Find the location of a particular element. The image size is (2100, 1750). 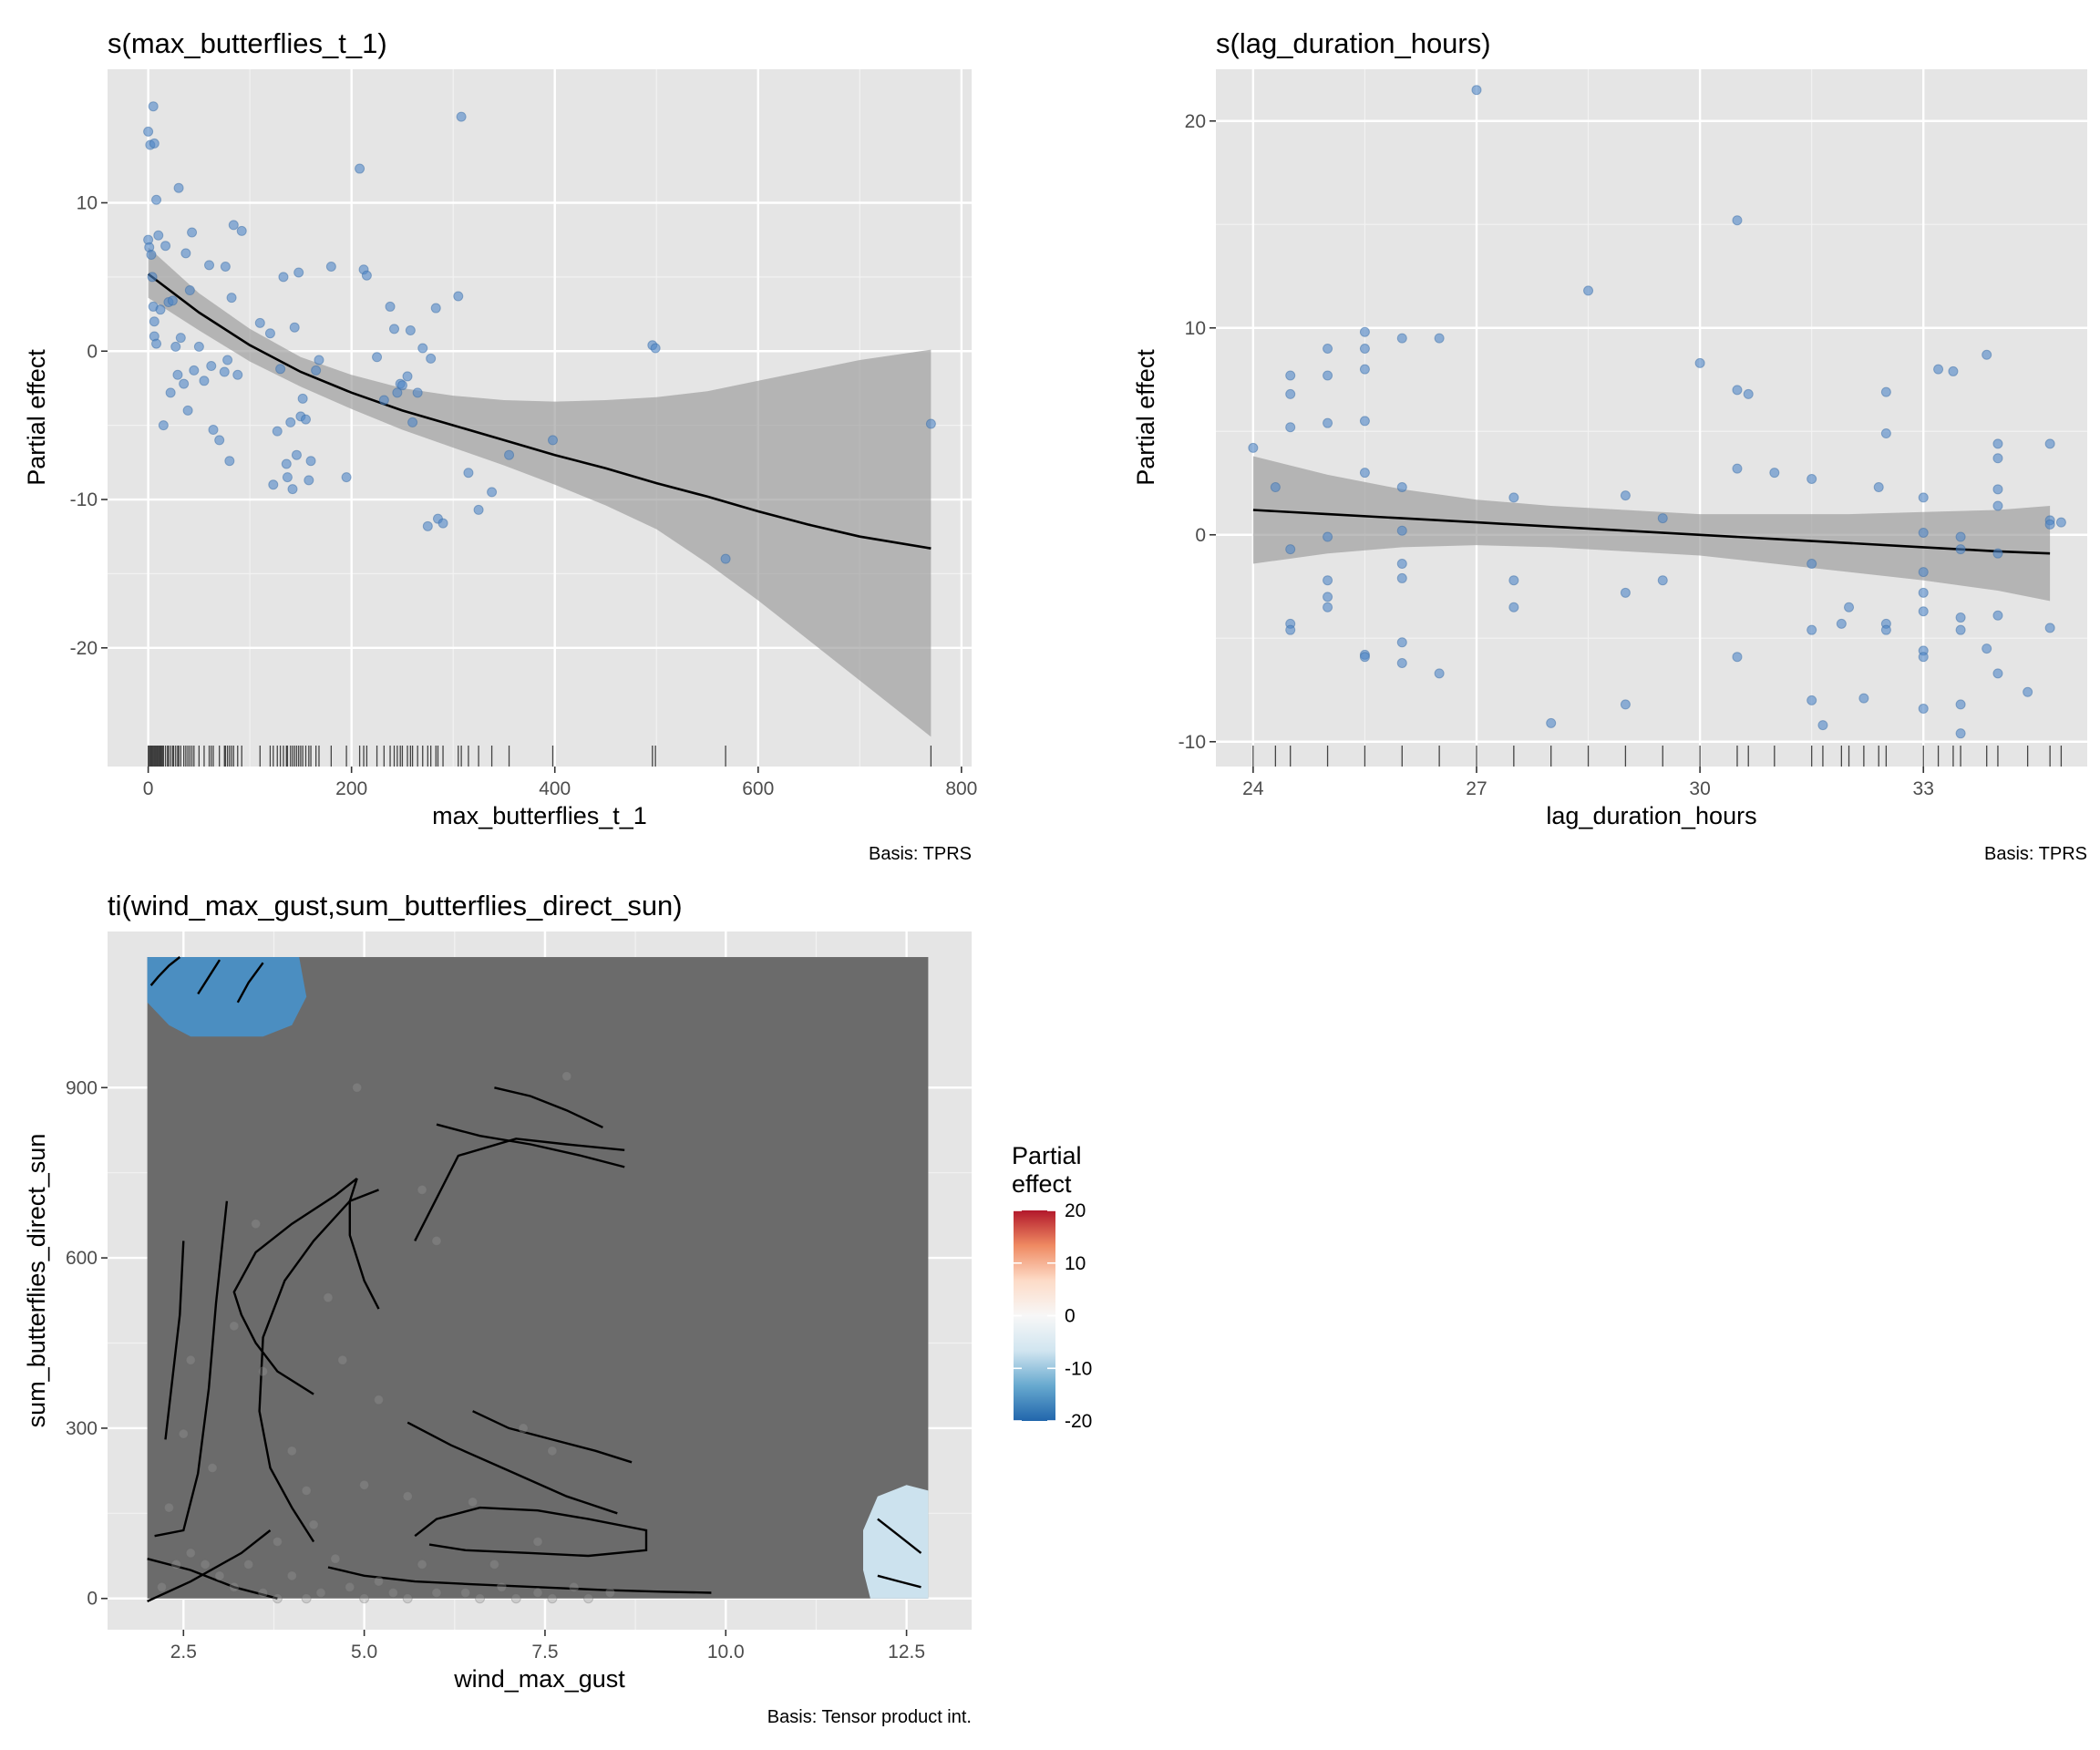

y-tick-label: 900 is located at coordinates (82, 1087).